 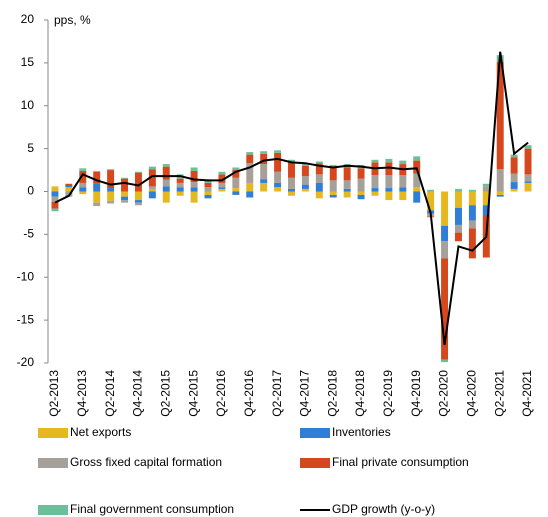 What do you see at coordinates (332, 393) in the screenshot?
I see `x-tick-label: Q2-2018` at bounding box center [332, 393].